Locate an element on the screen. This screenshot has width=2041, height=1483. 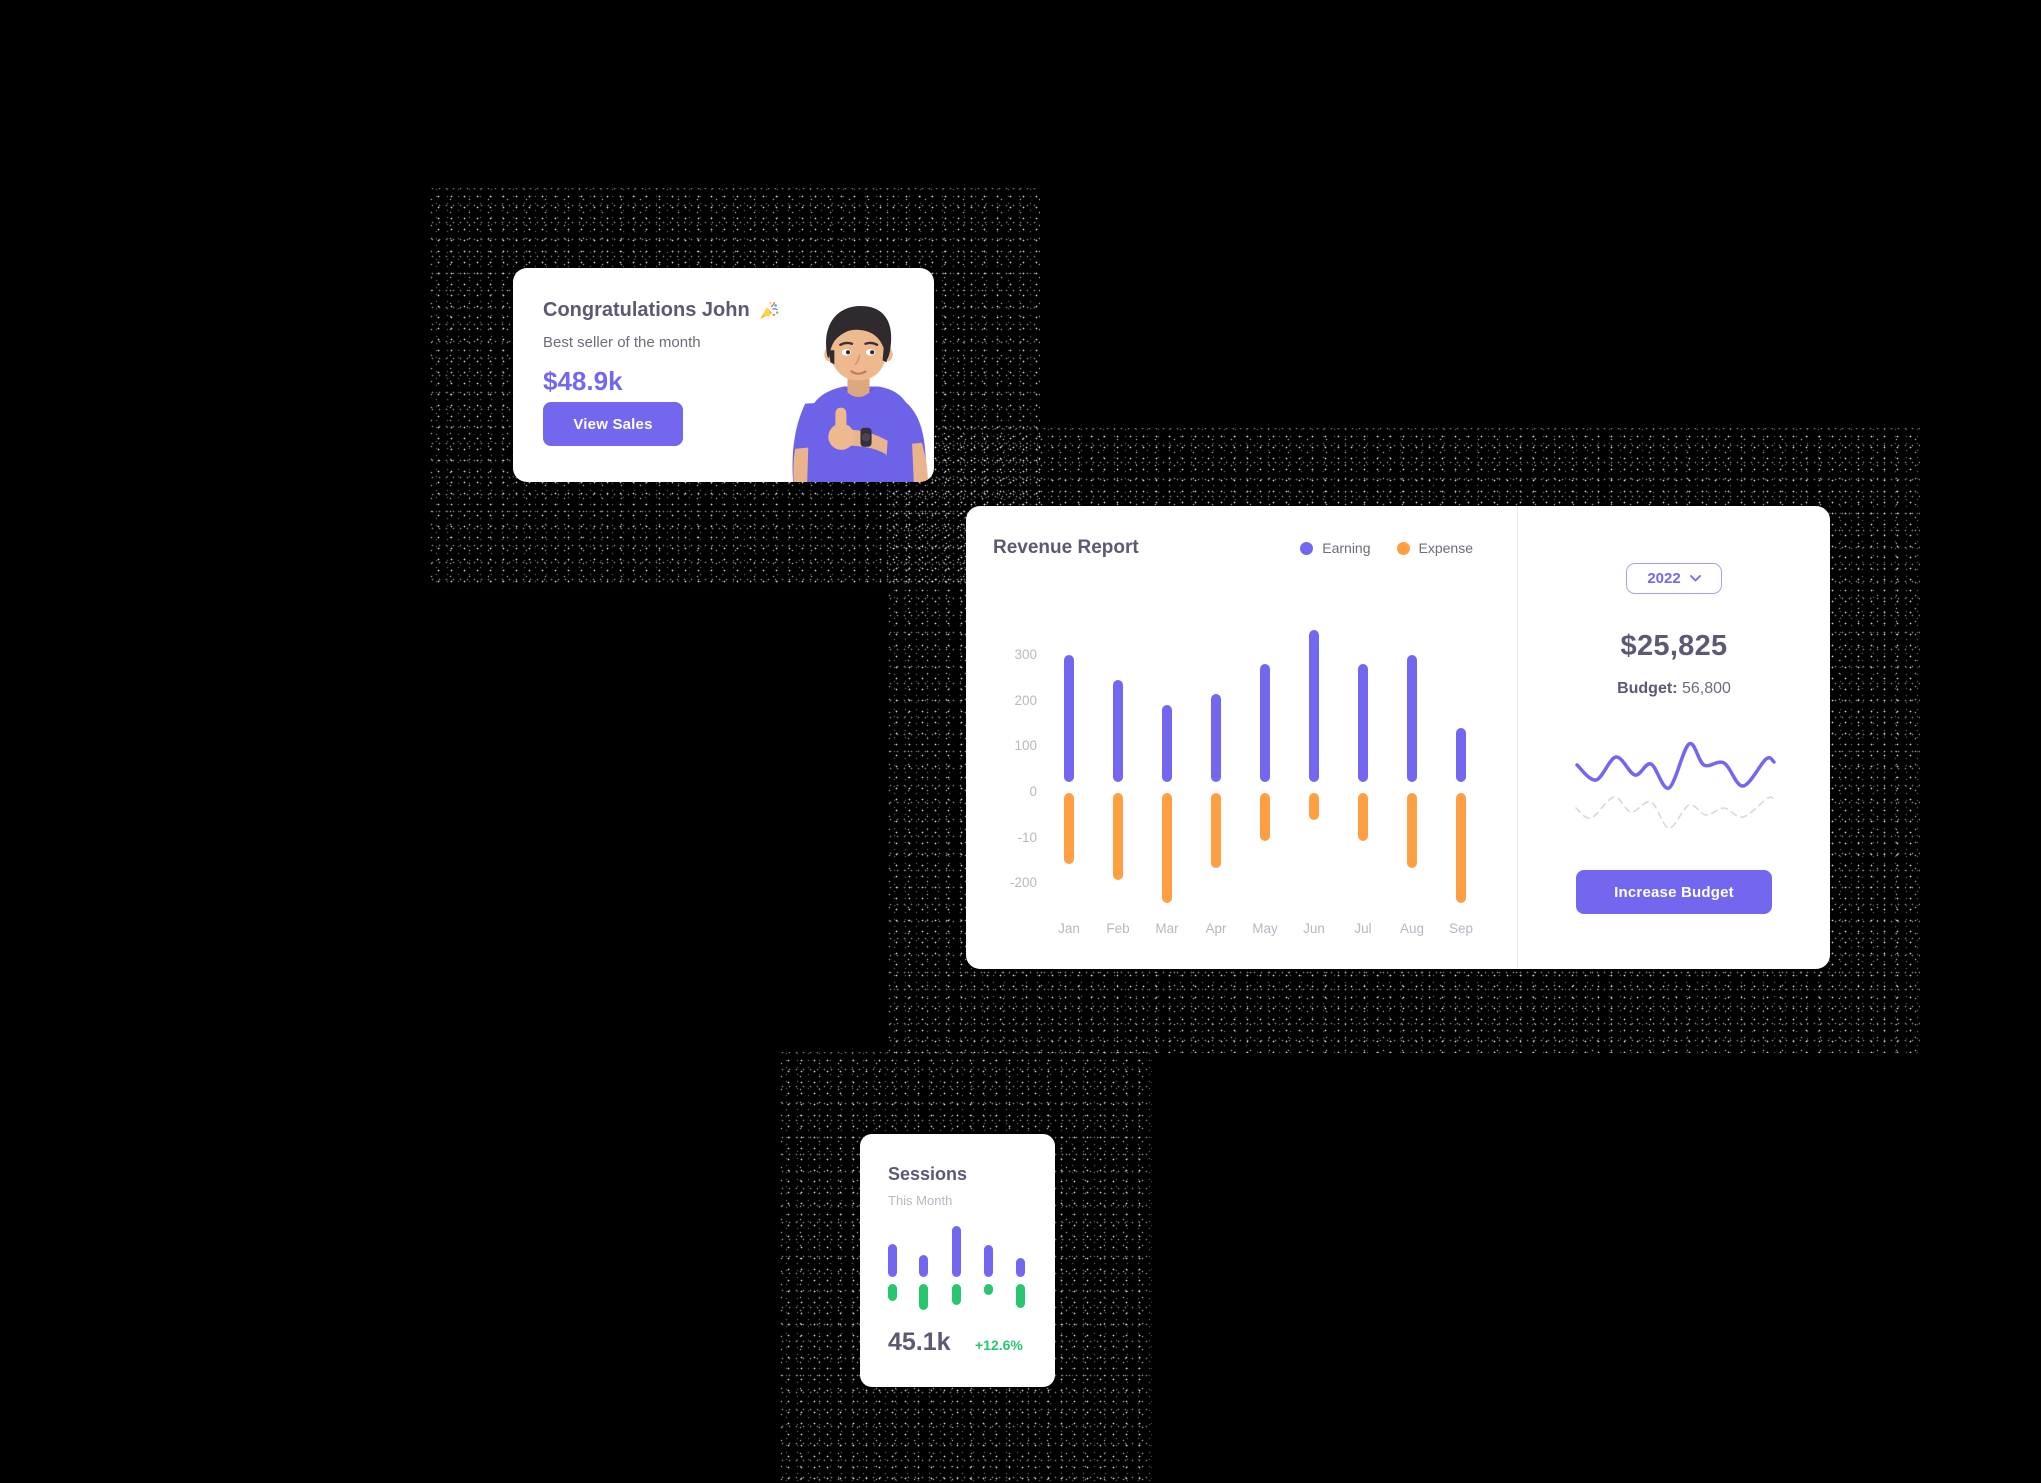
earning-bar-apr is located at coordinates (1216, 737).